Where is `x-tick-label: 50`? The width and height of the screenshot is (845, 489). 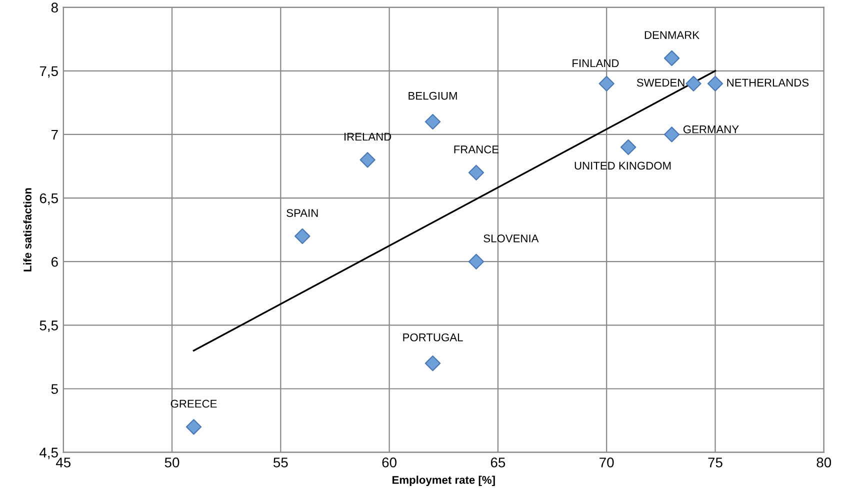 x-tick-label: 50 is located at coordinates (172, 463).